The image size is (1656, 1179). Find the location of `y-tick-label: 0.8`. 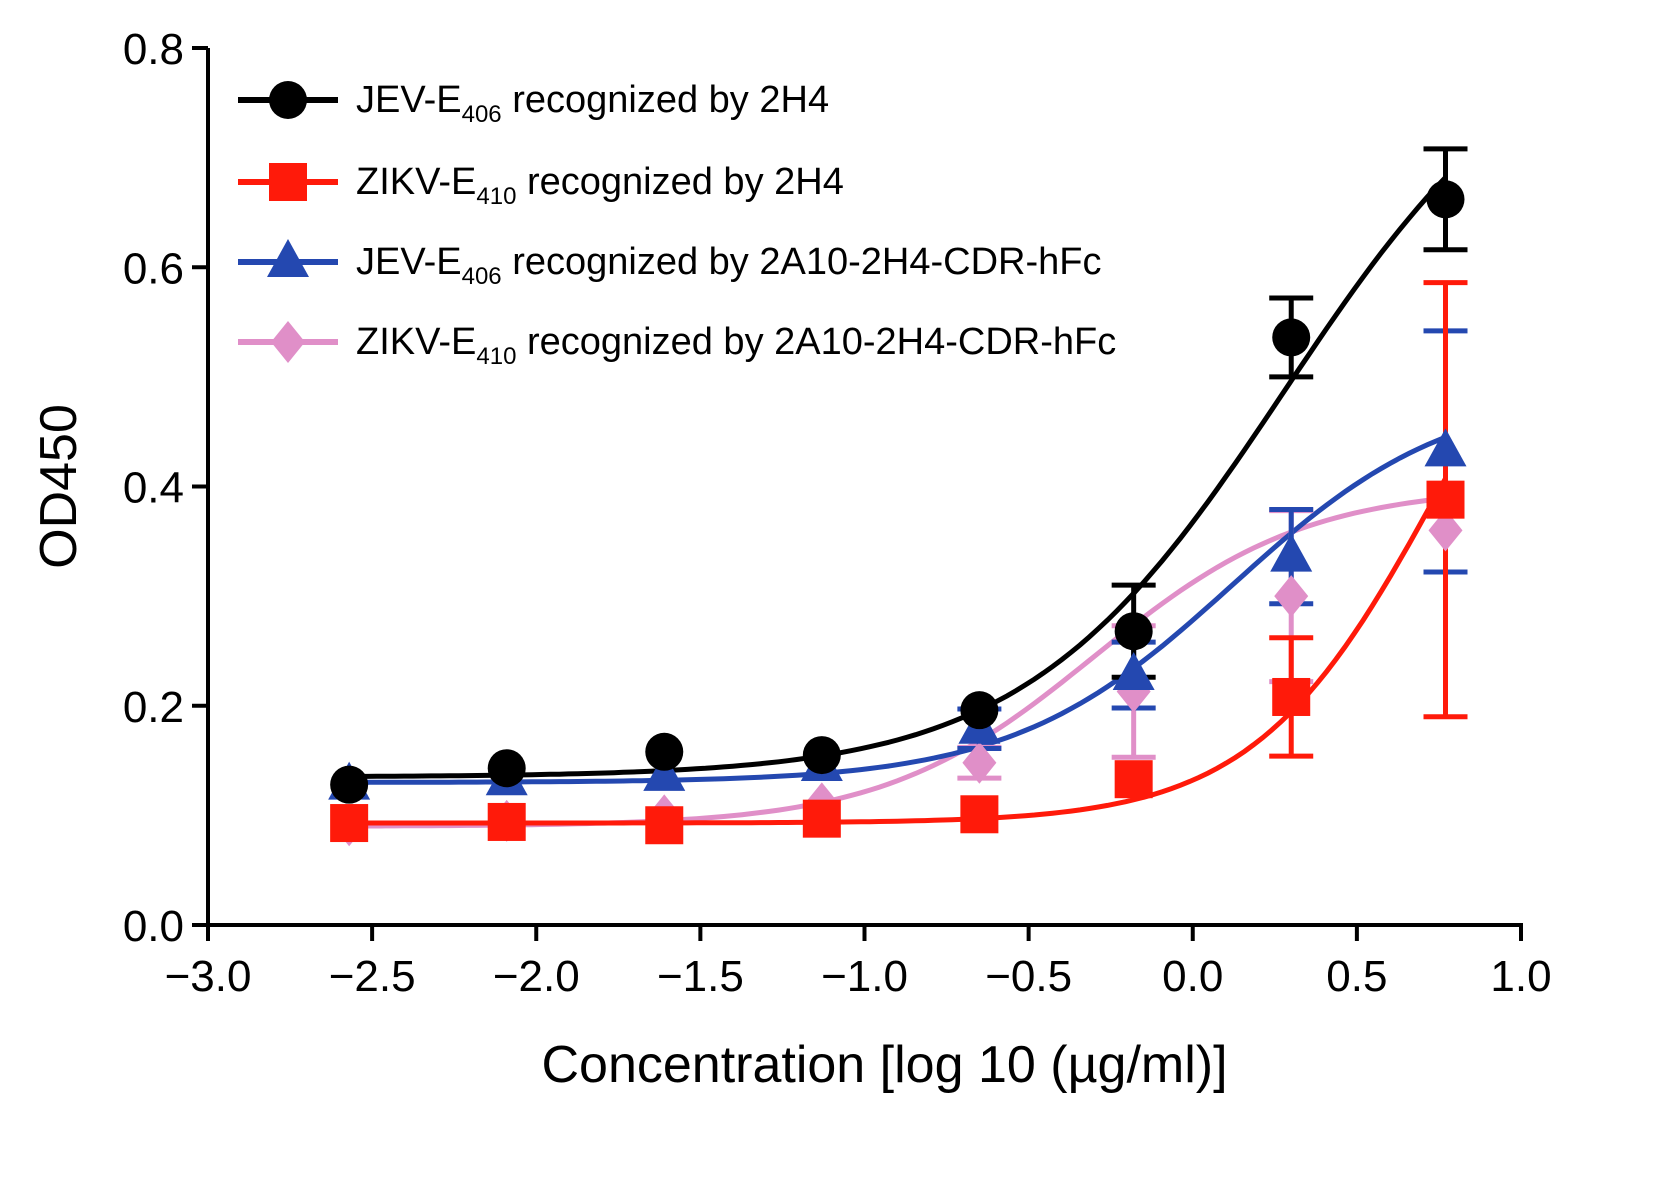

y-tick-label: 0.8 is located at coordinates (153, 49).